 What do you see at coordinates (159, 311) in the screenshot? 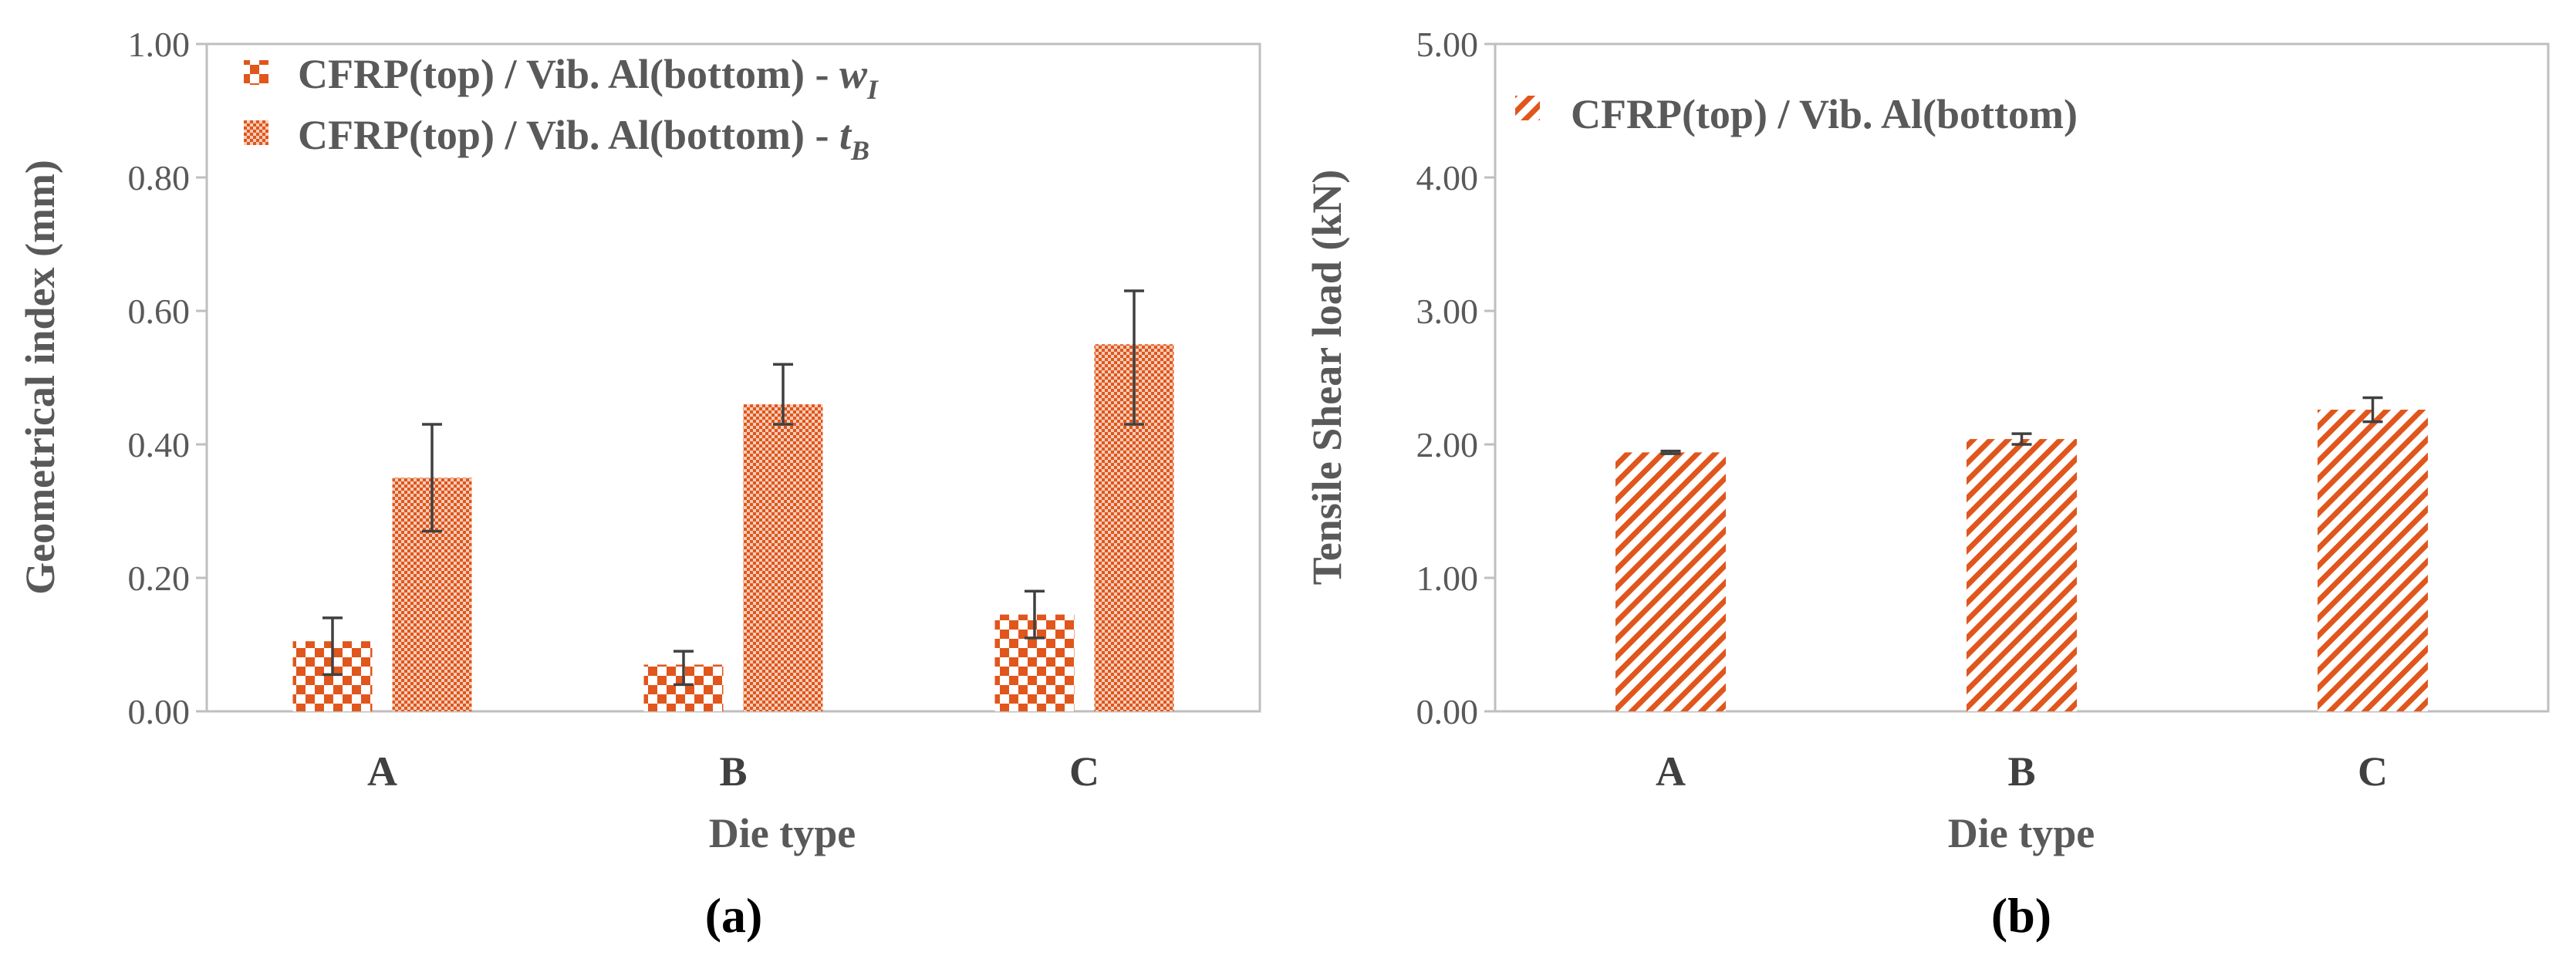
I see `y-tick-label: 0.60` at bounding box center [159, 311].